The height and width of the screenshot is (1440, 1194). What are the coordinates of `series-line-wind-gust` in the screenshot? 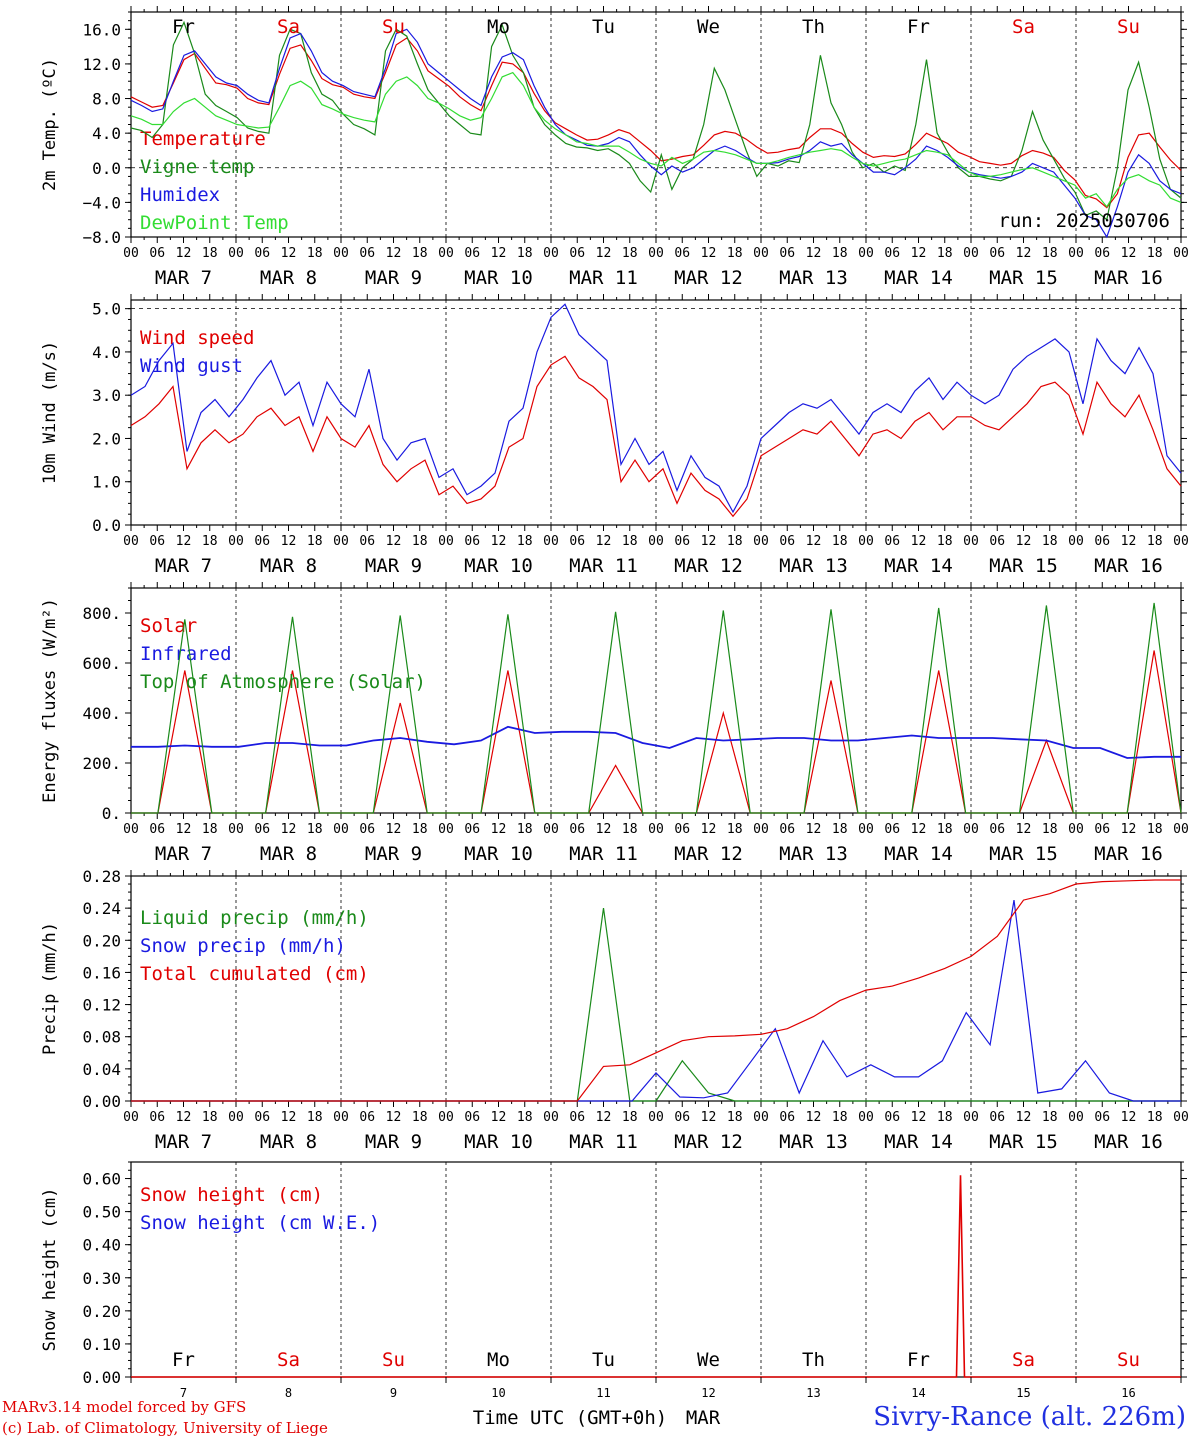 It's located at (656, 408).